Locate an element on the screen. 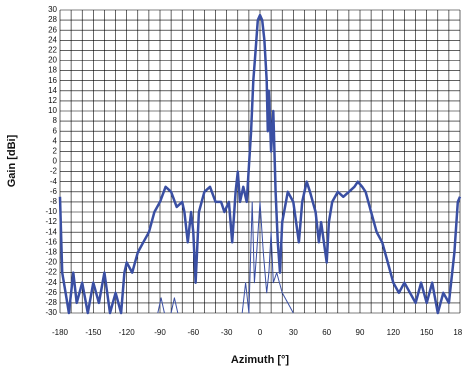 The image size is (462, 368). x-tick-label: 0 is located at coordinates (260, 332).